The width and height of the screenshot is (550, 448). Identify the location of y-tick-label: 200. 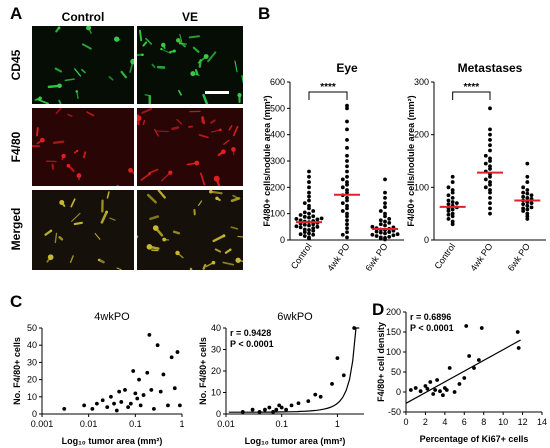
(277, 187).